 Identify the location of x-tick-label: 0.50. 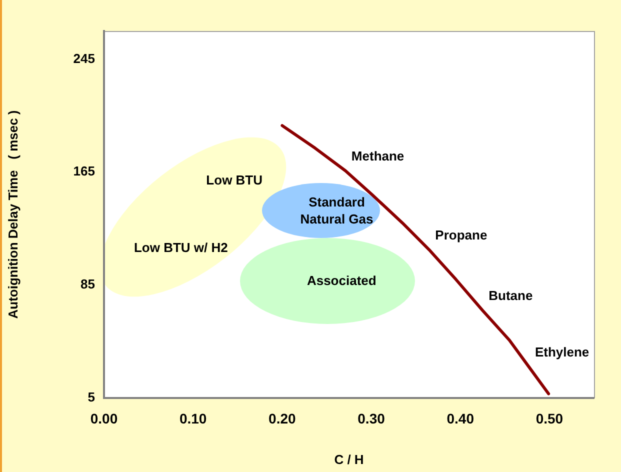
(550, 418).